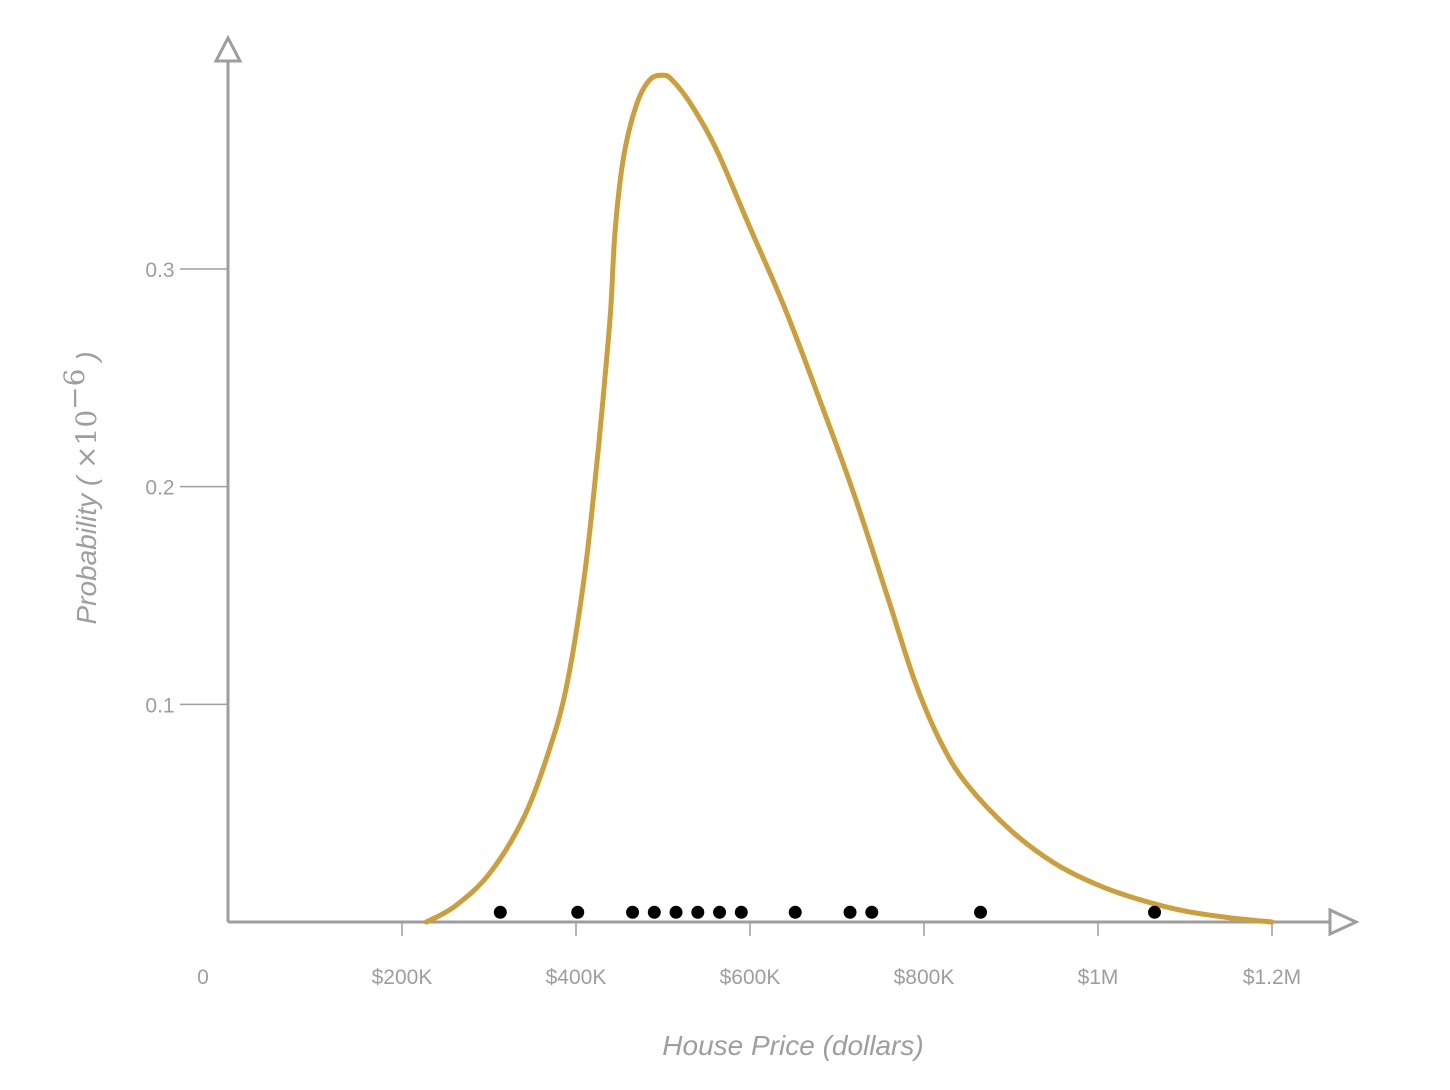  I want to click on x-tick-label: 0, so click(203, 977).